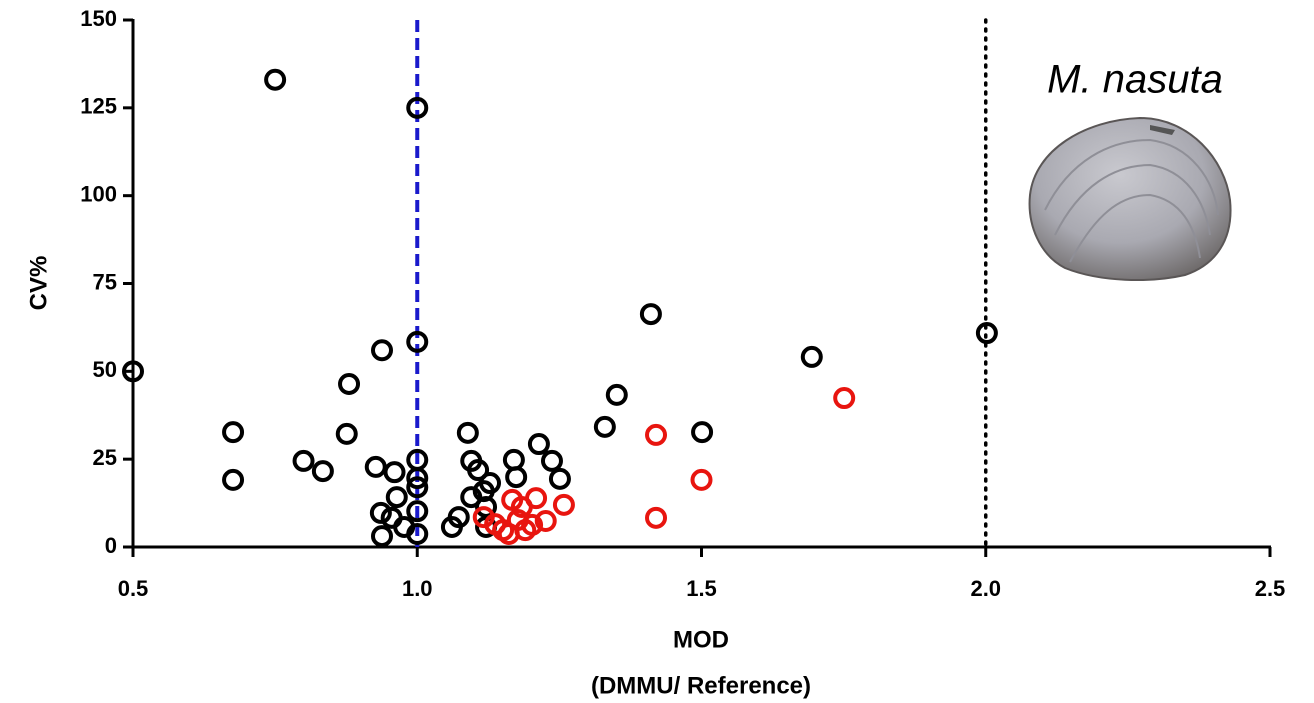 The image size is (1314, 703). What do you see at coordinates (701, 685) in the screenshot?
I see `x-axis-label: (DMMU/ Reference)` at bounding box center [701, 685].